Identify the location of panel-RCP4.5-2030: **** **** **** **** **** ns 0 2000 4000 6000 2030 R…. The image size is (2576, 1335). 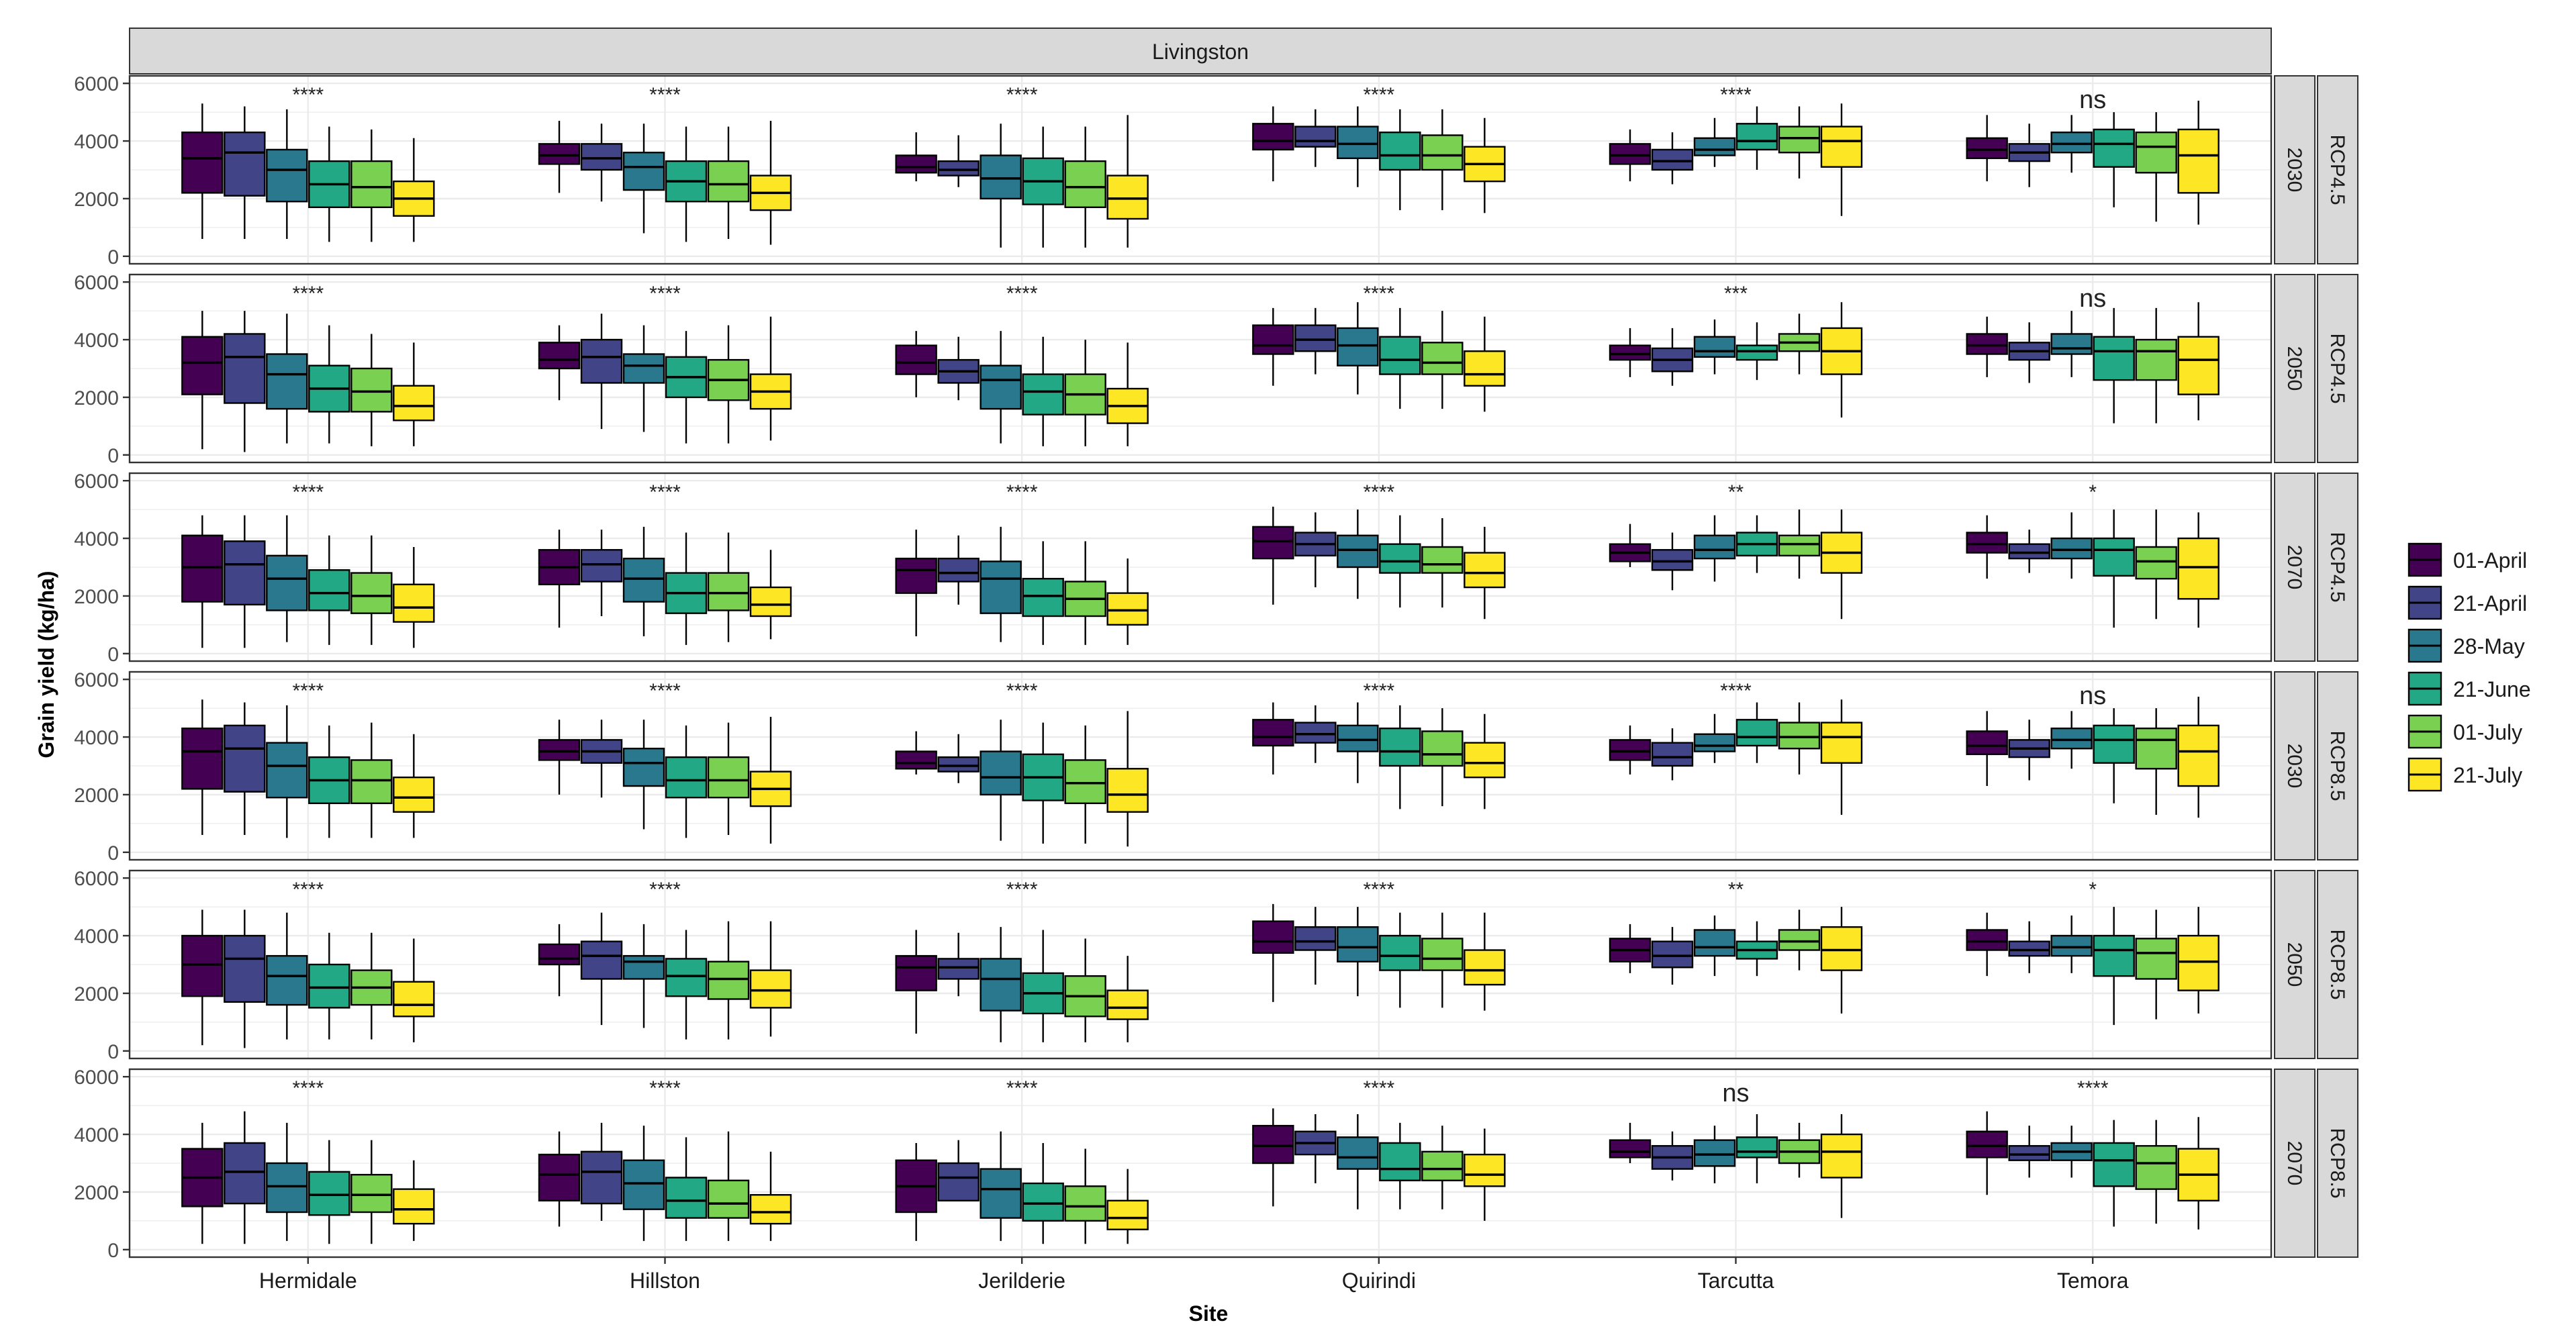
(1216, 170).